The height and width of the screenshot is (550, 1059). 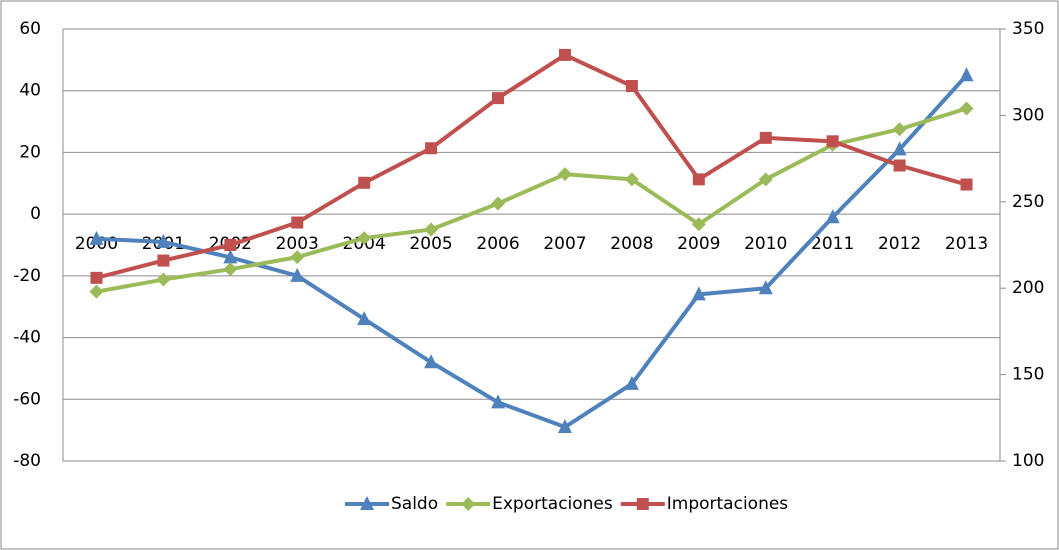 What do you see at coordinates (30, 91) in the screenshot?
I see `y-tick-label: 40` at bounding box center [30, 91].